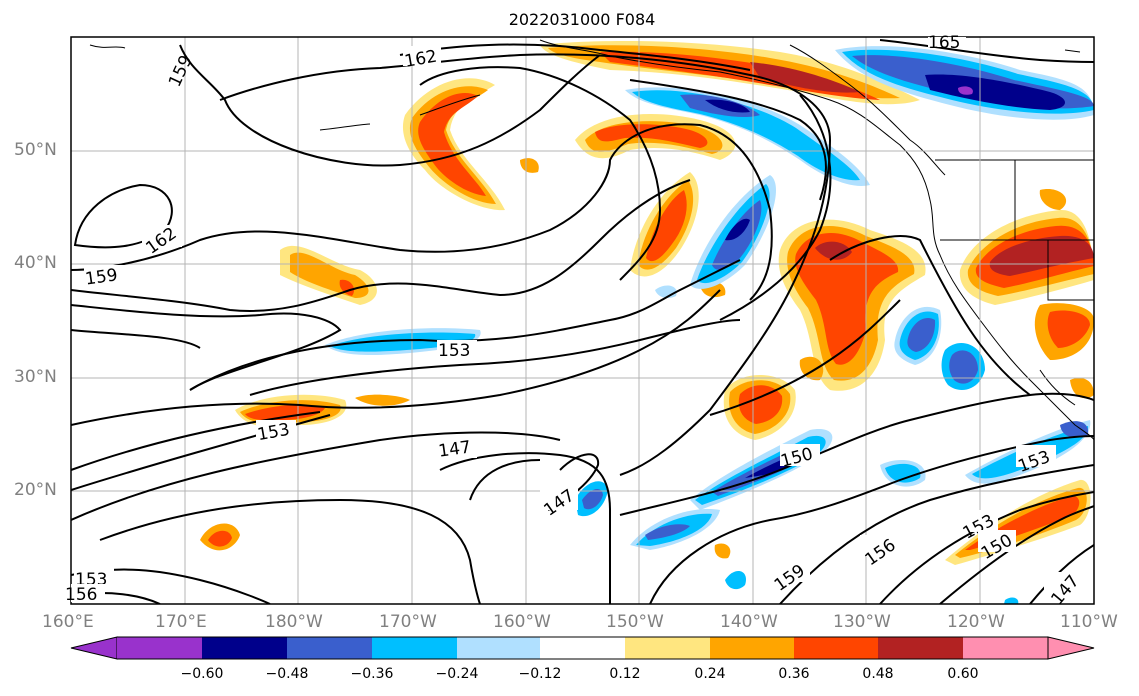 This screenshot has height=696, width=1139. I want to click on colorbar-tick-label: 0.60, so click(963, 674).